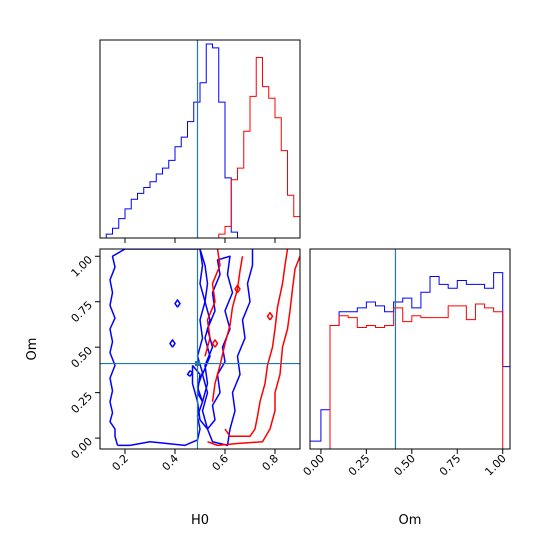  What do you see at coordinates (200, 520) in the screenshot?
I see `contour-xlabel: H0` at bounding box center [200, 520].